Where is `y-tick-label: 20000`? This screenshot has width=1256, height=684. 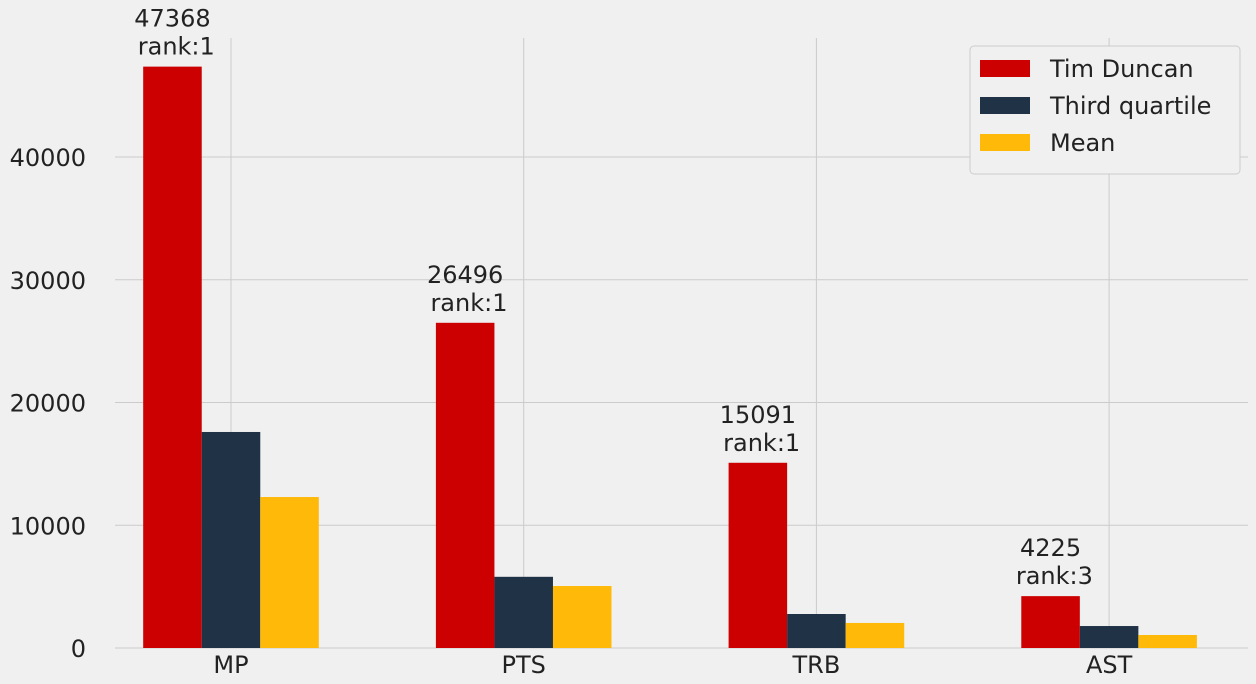 y-tick-label: 20000 is located at coordinates (48, 404).